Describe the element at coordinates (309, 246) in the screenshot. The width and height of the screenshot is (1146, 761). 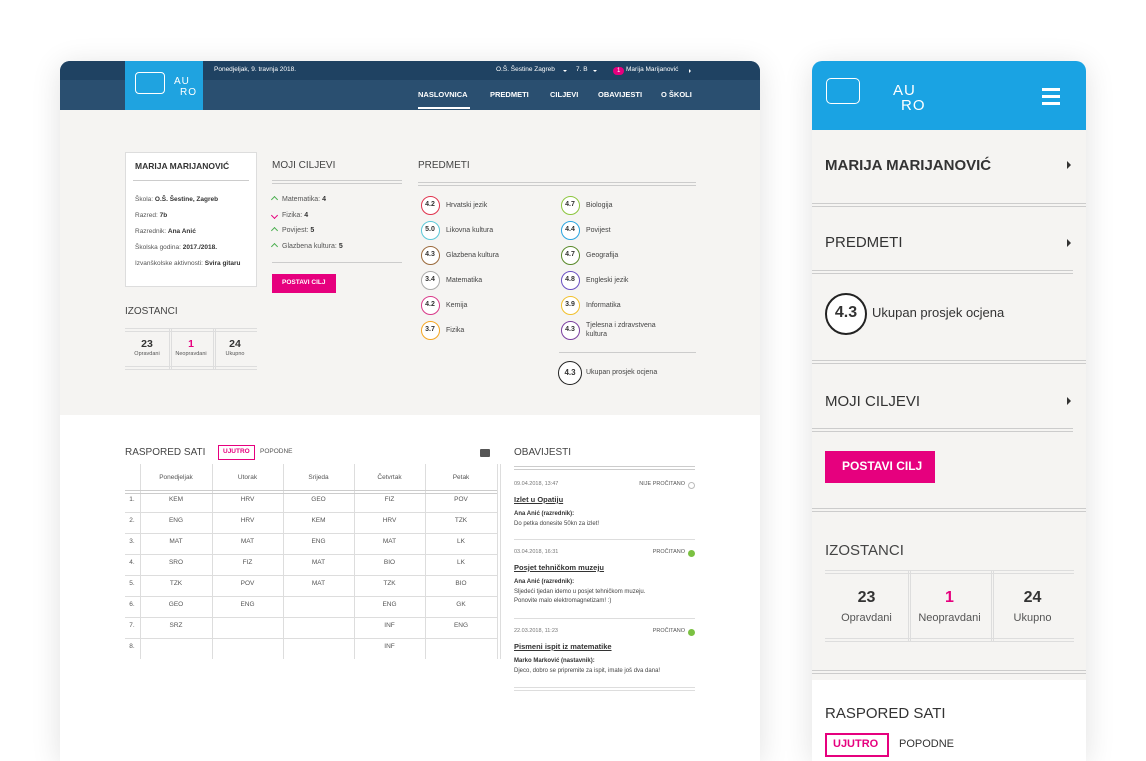
I see `goal-subject: Glazbena kultura:` at that location.